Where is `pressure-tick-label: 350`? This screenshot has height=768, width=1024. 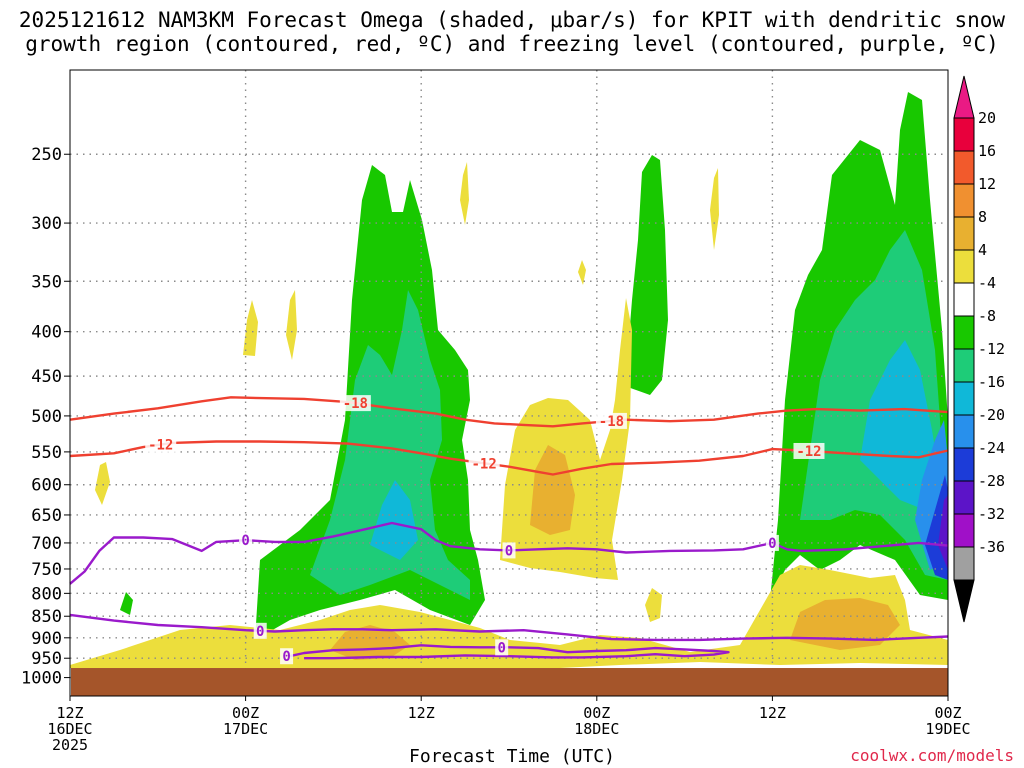
pressure-tick-label: 350 is located at coordinates (46, 282).